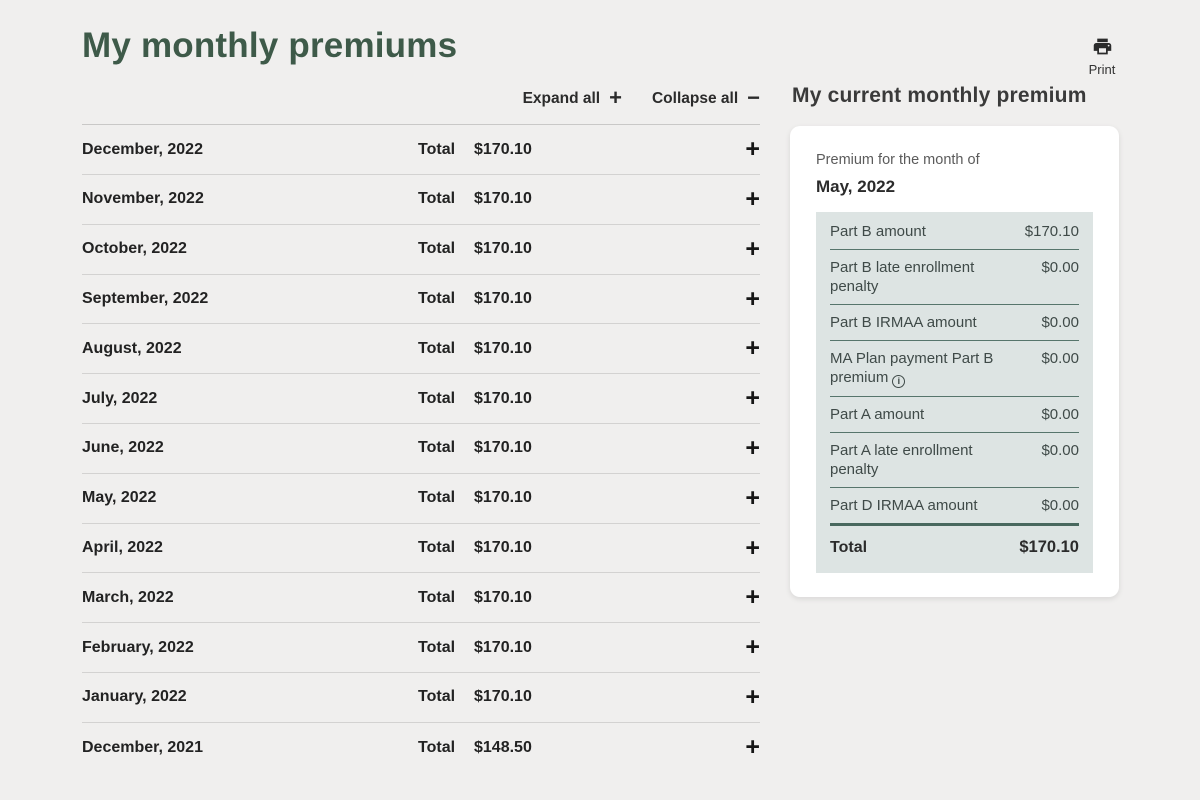  Describe the element at coordinates (270, 45) in the screenshot. I see `page-title: My monthly premiums` at that location.